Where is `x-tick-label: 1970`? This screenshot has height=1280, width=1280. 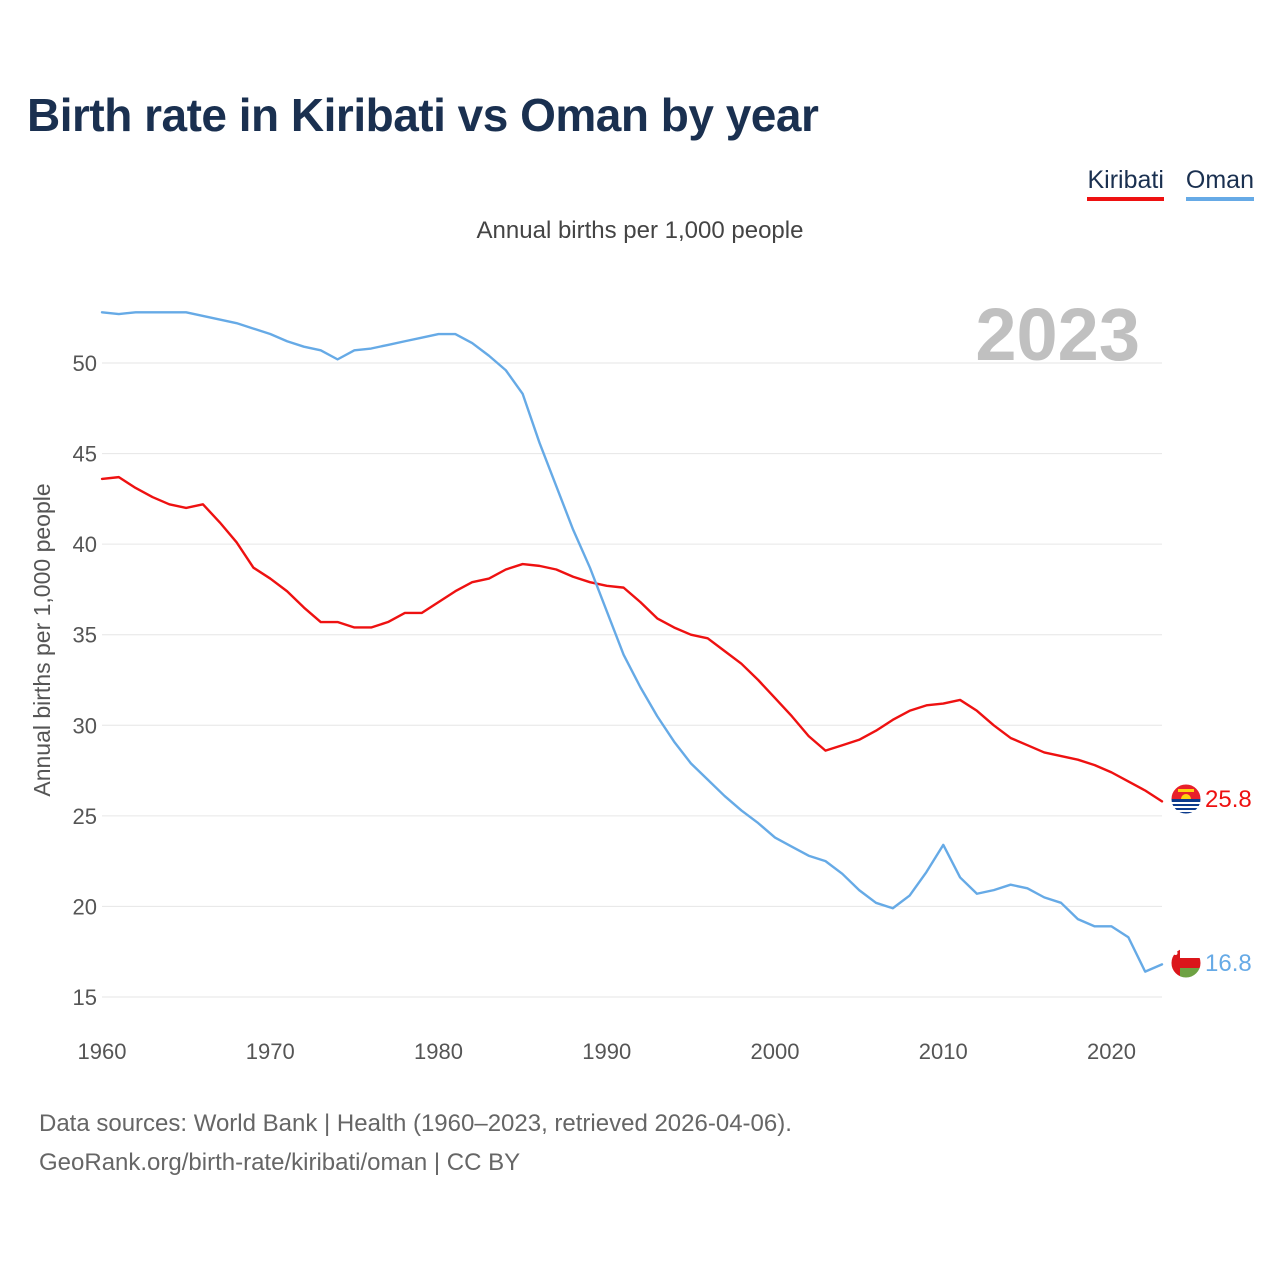
x-tick-label: 1970 is located at coordinates (270, 1051).